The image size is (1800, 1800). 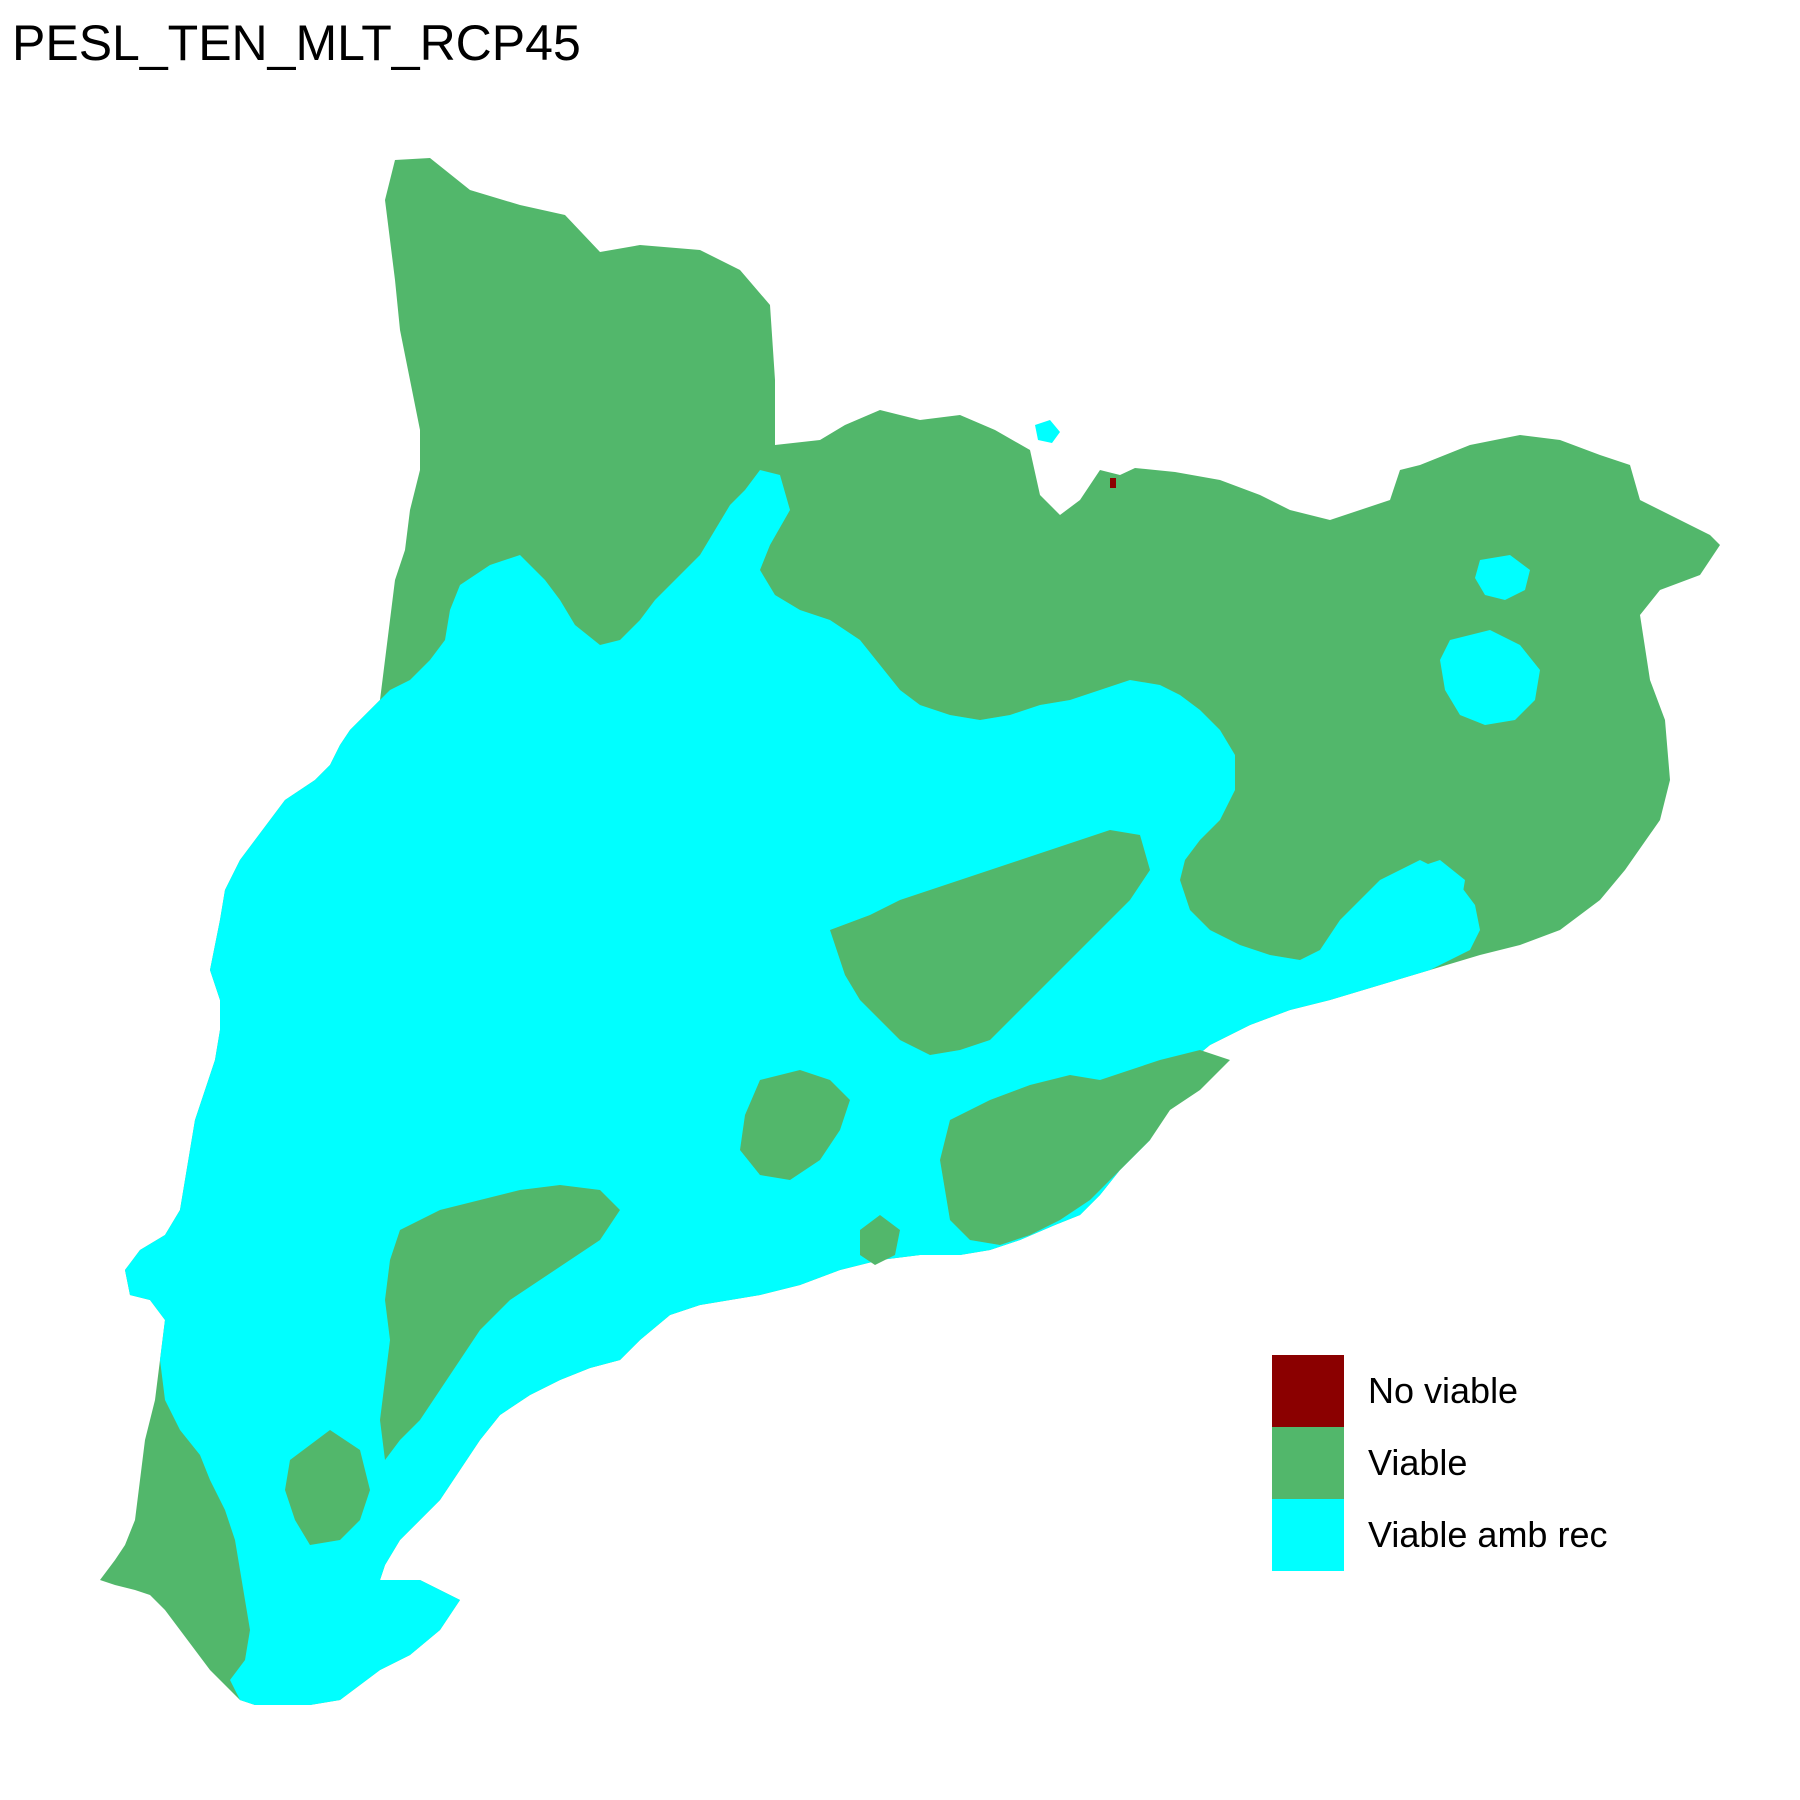 I want to click on legend-item-no-viable: No viable, so click(x=1439, y=1391).